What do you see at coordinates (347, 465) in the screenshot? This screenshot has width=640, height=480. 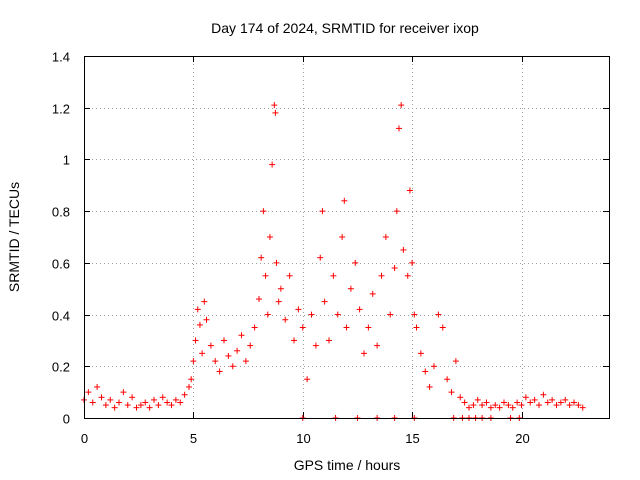 I see `x-axis-label: GPS time / hours` at bounding box center [347, 465].